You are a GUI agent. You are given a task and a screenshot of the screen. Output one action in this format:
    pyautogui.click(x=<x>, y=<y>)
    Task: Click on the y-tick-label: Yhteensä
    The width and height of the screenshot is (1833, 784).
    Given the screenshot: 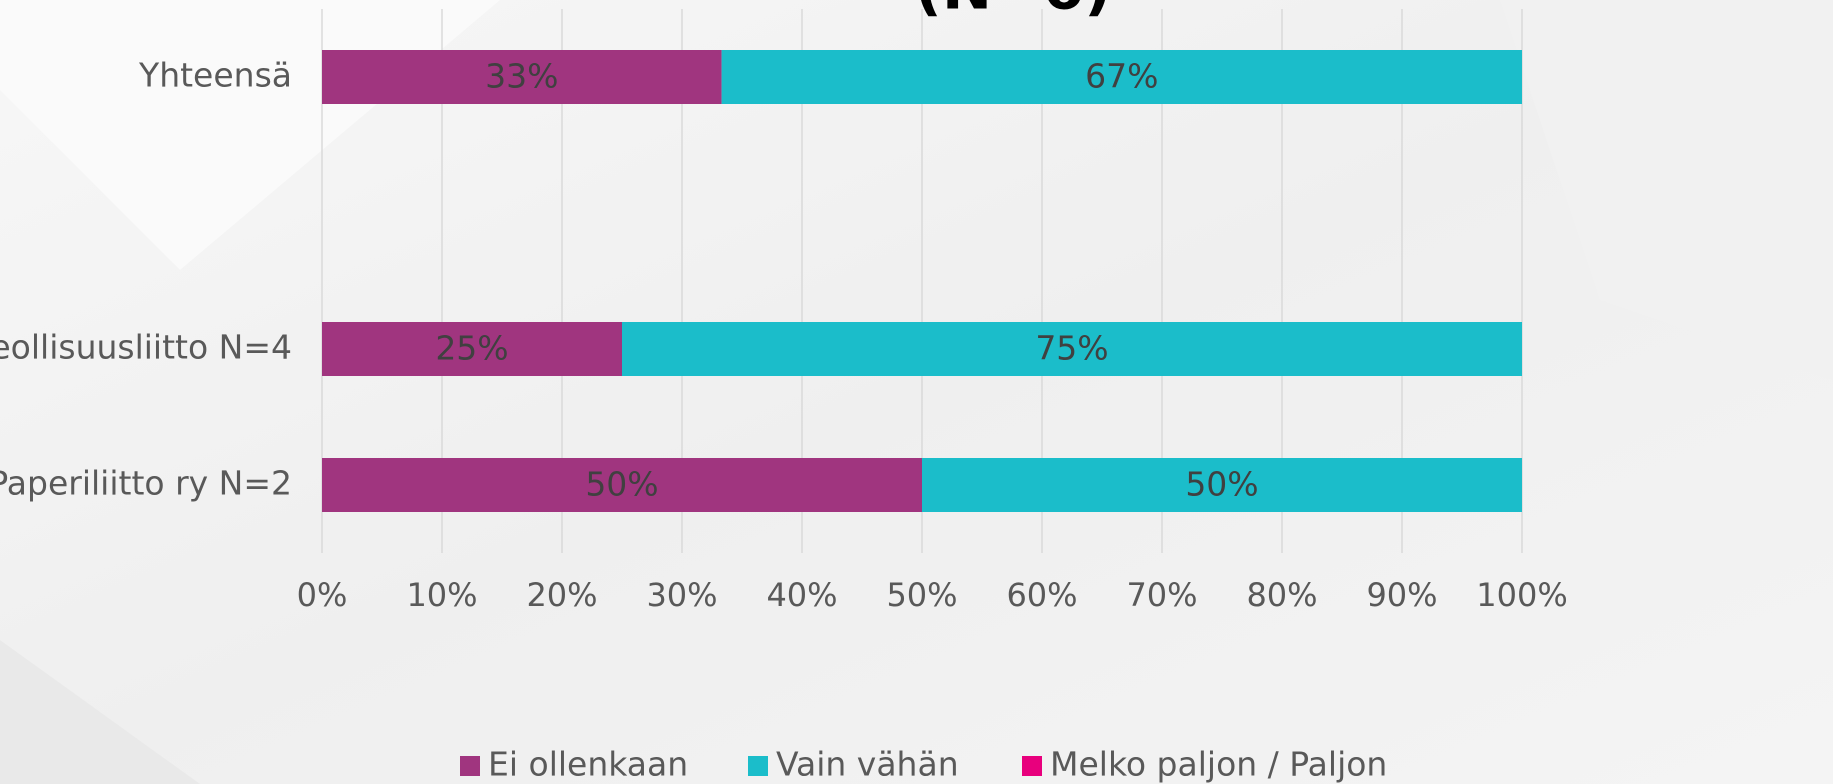 What is the action you would take?
    pyautogui.click(x=215, y=75)
    